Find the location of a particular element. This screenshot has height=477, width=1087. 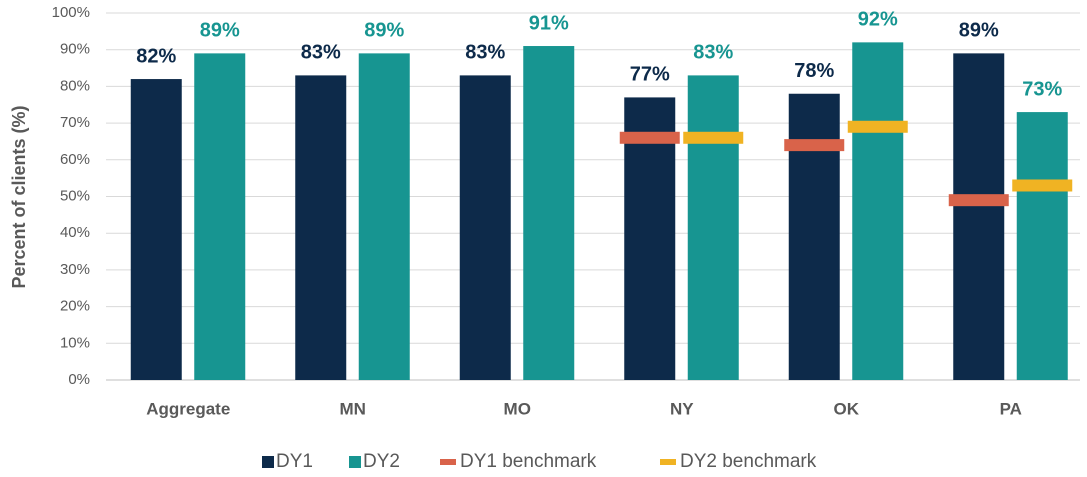

legend-label: DY2 is located at coordinates (381, 461).